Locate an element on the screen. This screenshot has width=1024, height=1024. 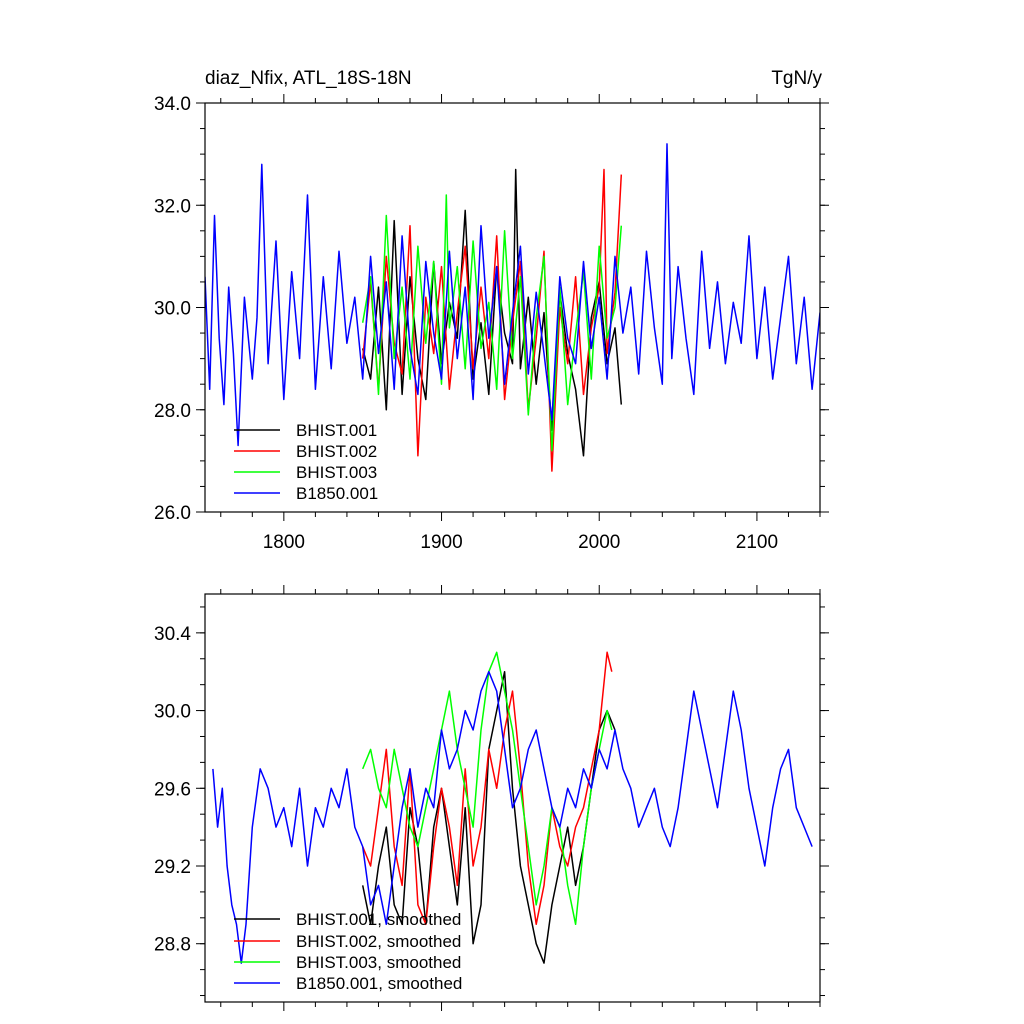
y-tick-label: 34.0 is located at coordinates (172, 104).